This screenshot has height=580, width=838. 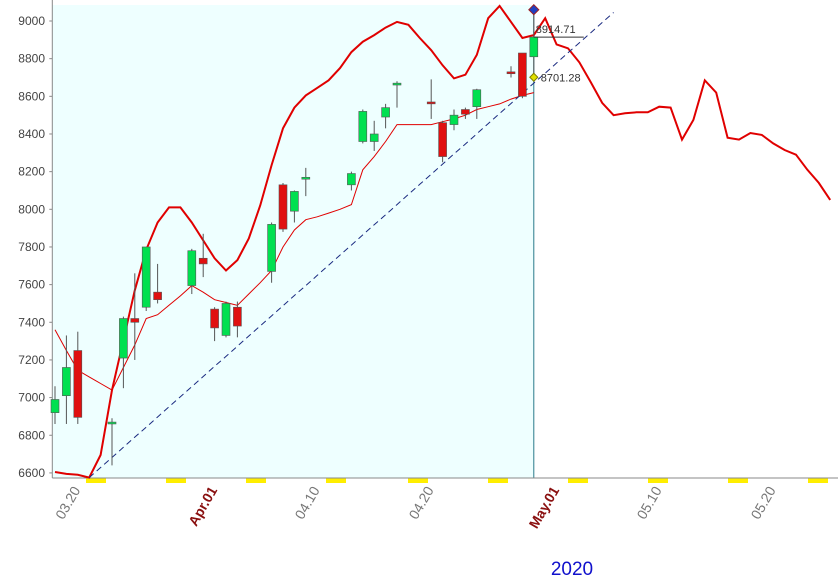 I want to click on y-tick-label: 9000, so click(x=31, y=21).